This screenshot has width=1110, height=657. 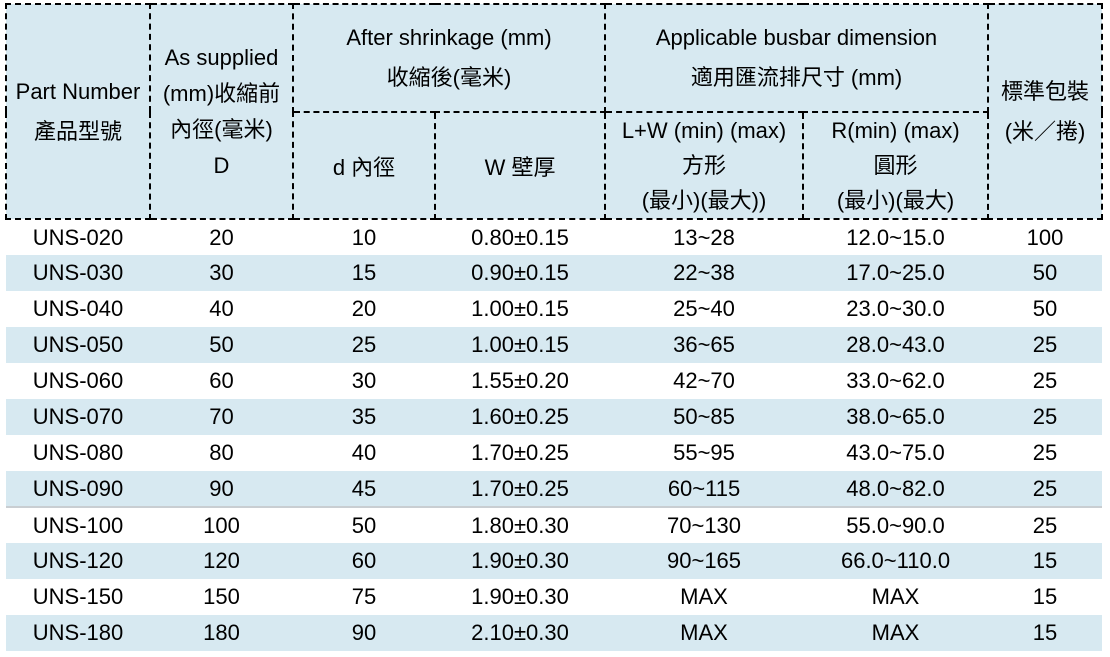 I want to click on cell-shrunk-inner-diameter: 90, so click(x=364, y=632).